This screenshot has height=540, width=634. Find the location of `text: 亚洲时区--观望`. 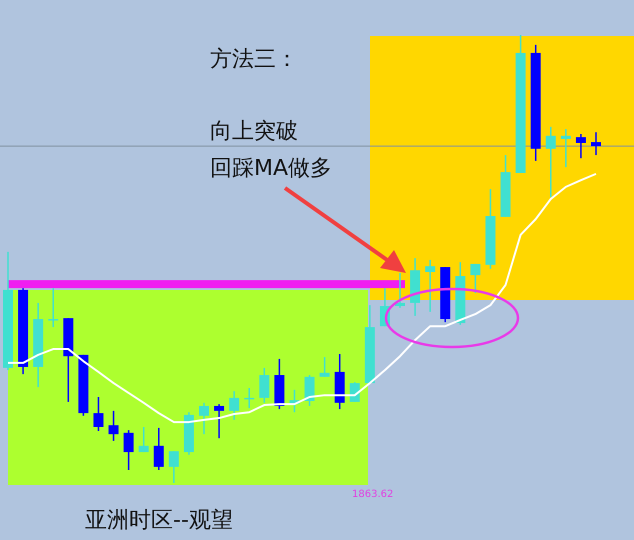

text: 亚洲时区--观望 is located at coordinates (159, 520).